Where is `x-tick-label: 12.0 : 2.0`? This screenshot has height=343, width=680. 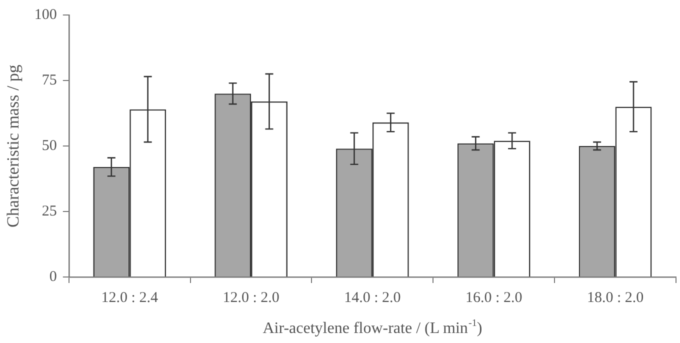
x-tick-label: 12.0 : 2.0 is located at coordinates (251, 298).